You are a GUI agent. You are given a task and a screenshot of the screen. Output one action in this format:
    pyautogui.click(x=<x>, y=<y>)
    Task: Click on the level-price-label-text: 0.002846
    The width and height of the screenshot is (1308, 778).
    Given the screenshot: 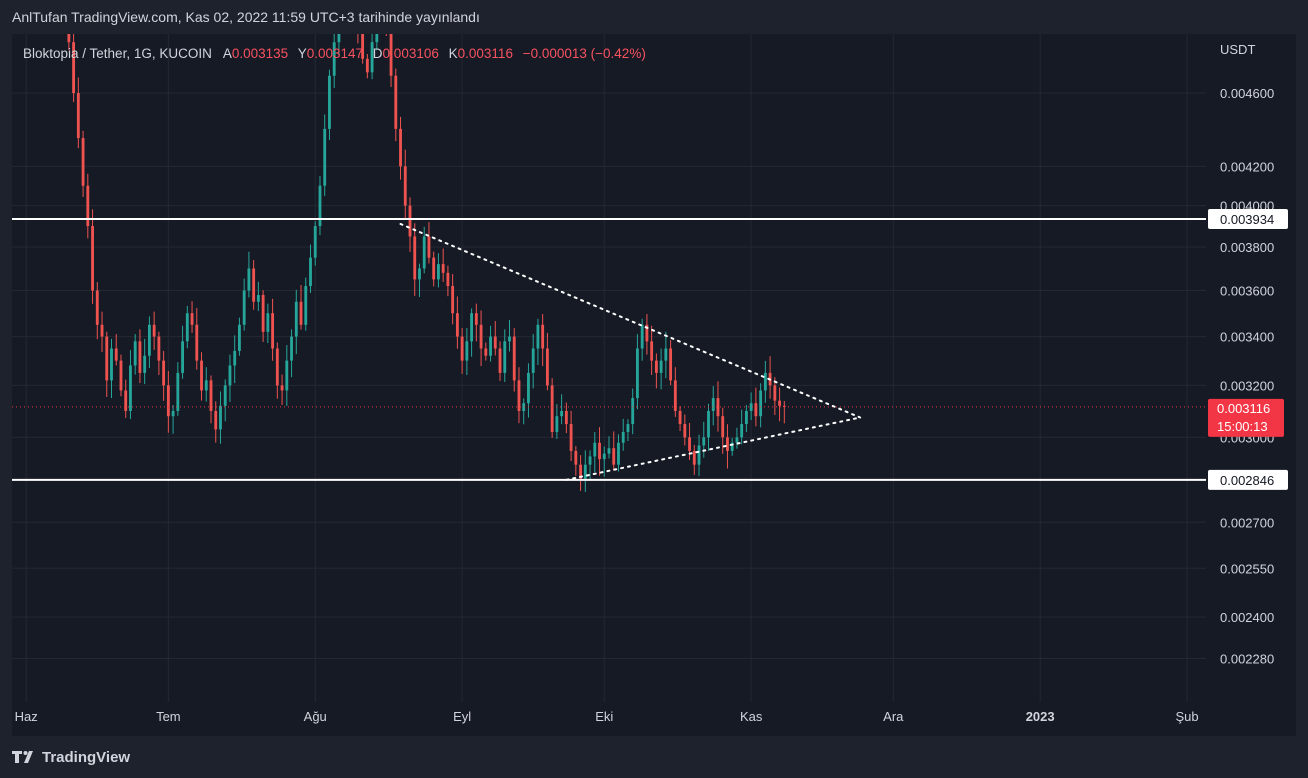 What is the action you would take?
    pyautogui.click(x=1247, y=480)
    